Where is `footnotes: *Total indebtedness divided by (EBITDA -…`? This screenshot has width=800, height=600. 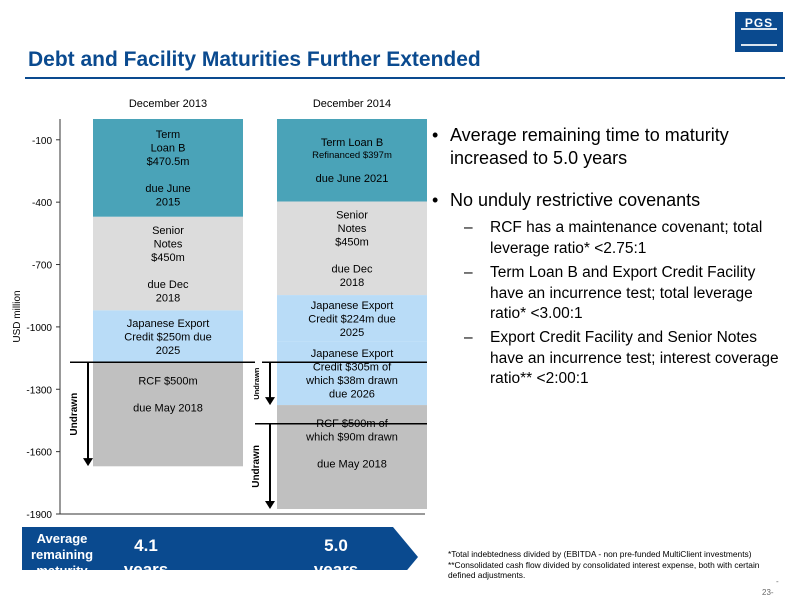
footnotes: *Total indebtedness divided by (EBITDA -… is located at coordinates (618, 565).